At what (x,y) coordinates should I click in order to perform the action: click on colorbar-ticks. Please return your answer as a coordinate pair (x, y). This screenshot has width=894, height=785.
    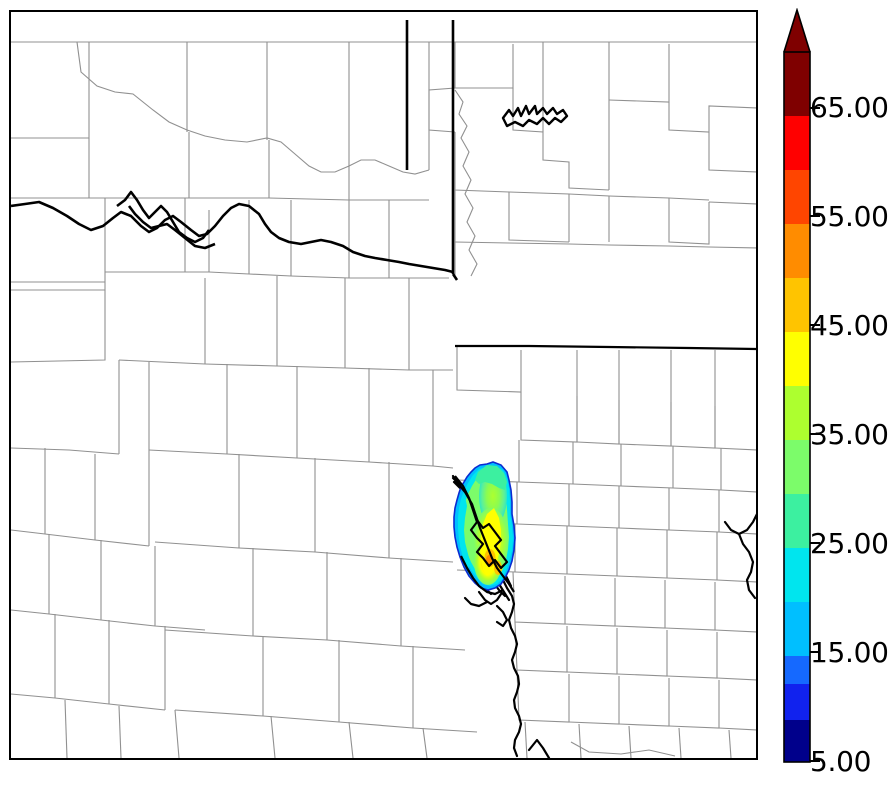
    Looking at the image, I should click on (815, 434).